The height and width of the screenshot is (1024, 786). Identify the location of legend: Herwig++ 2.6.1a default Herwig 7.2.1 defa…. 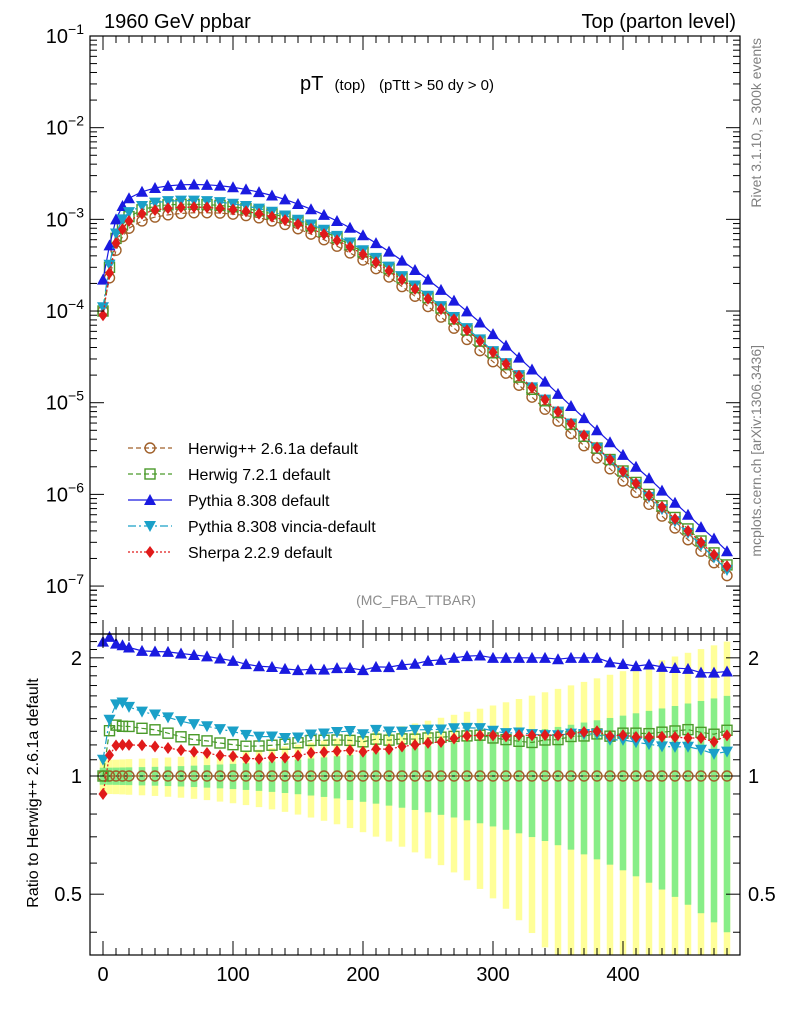
(252, 501).